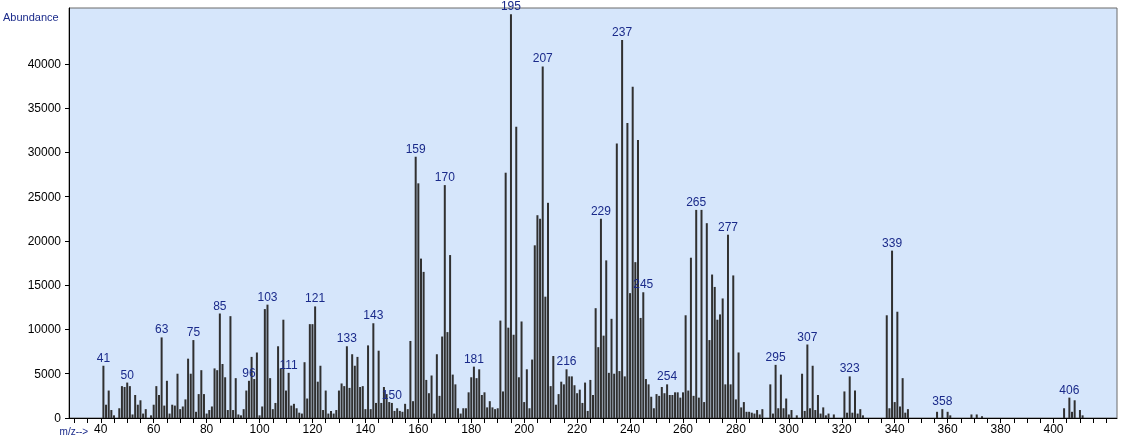 Image resolution: width=1123 pixels, height=439 pixels. I want to click on x-tick-label: 340, so click(895, 429).